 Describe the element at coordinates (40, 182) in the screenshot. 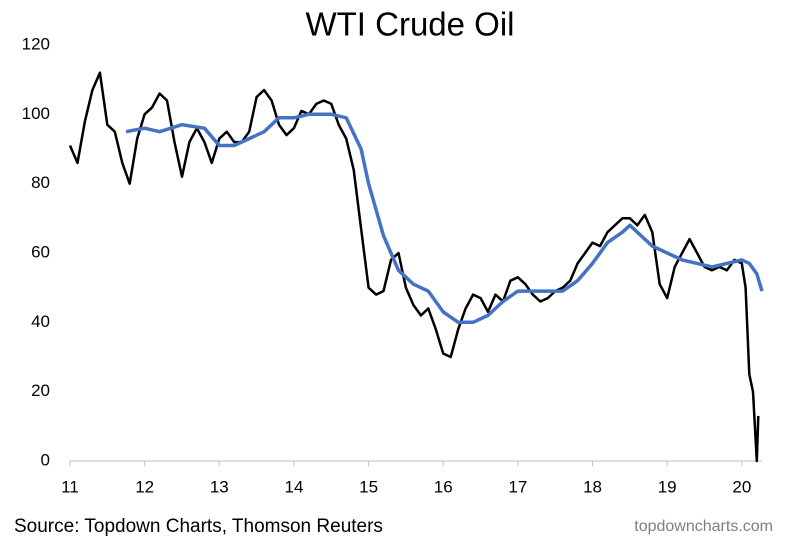

I see `y-tick-label: 80` at that location.